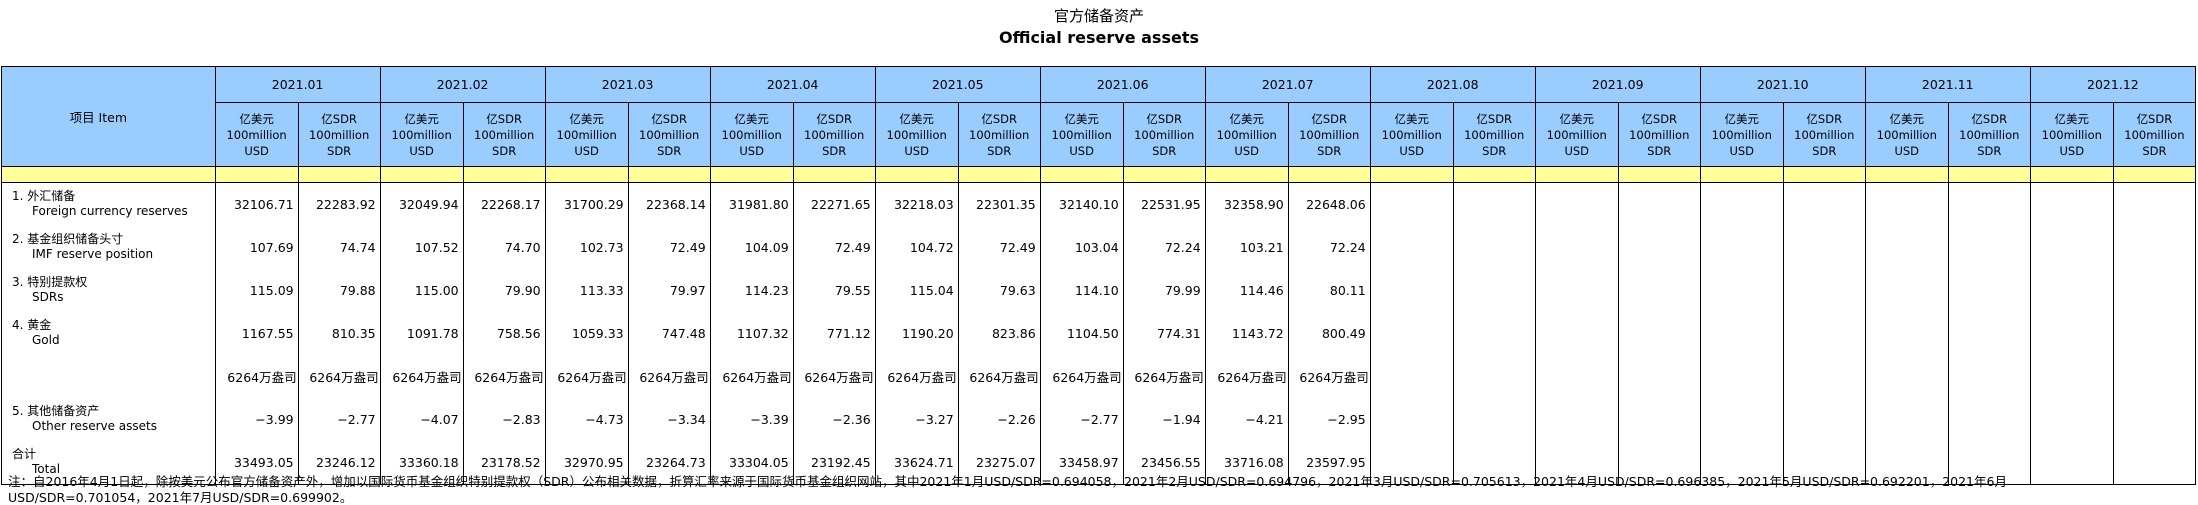 This screenshot has width=2198, height=505. What do you see at coordinates (916, 247) in the screenshot?
I see `value-cell: 104.72` at bounding box center [916, 247].